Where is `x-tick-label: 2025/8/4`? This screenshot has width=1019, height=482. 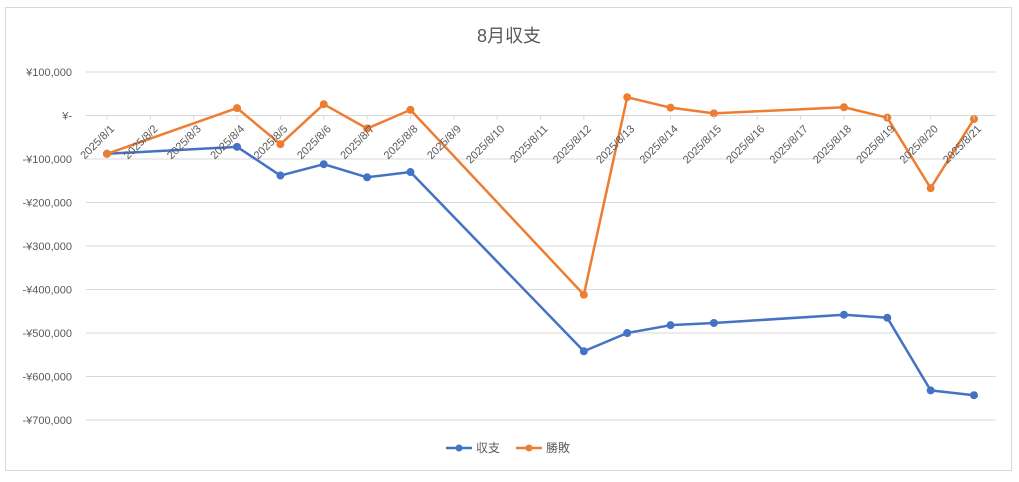
x-tick-label: 2025/8/4 is located at coordinates (227, 142).